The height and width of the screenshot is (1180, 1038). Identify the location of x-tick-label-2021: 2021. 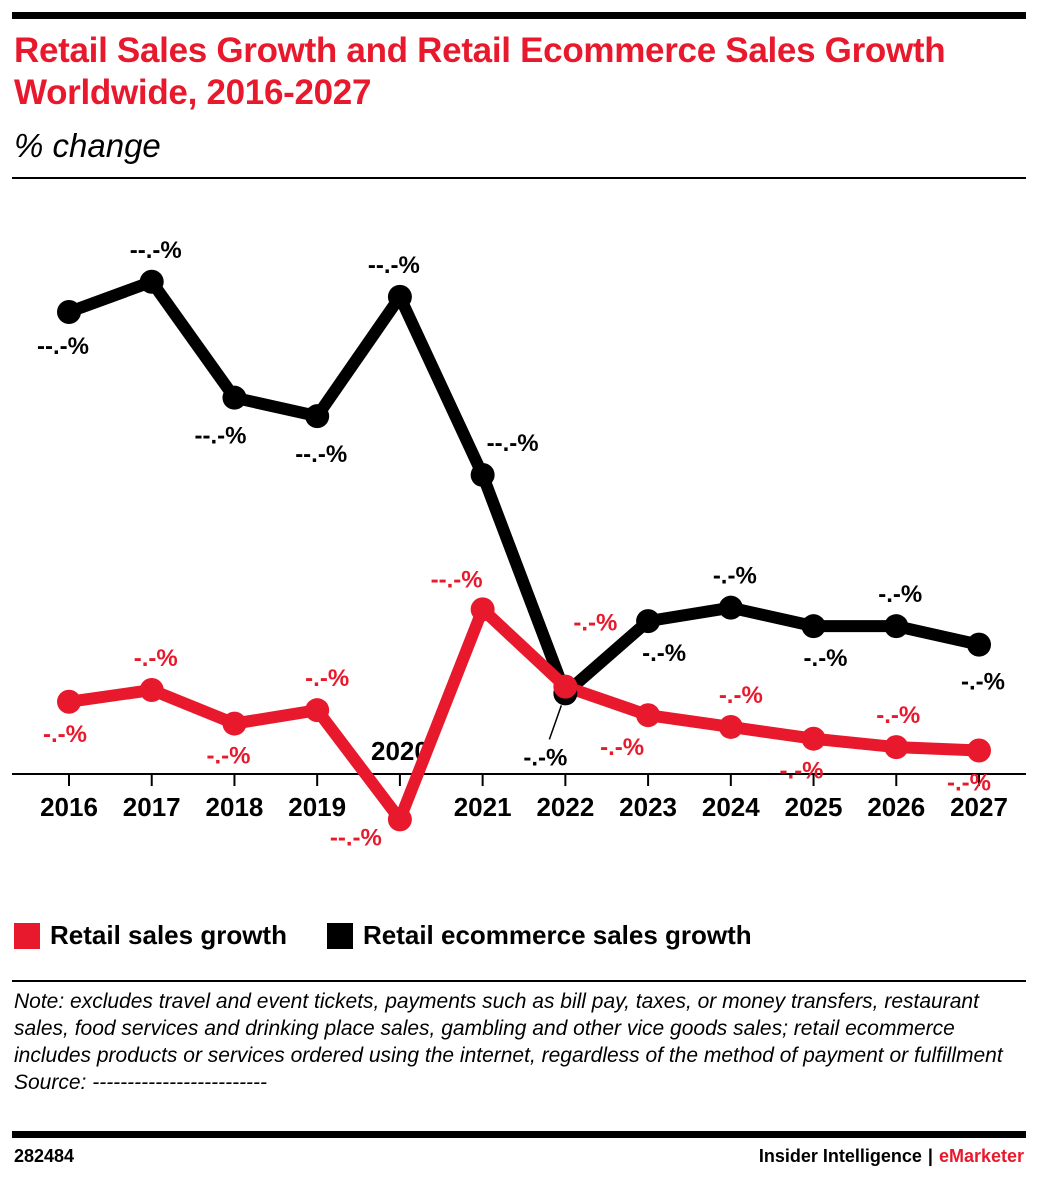
(483, 807).